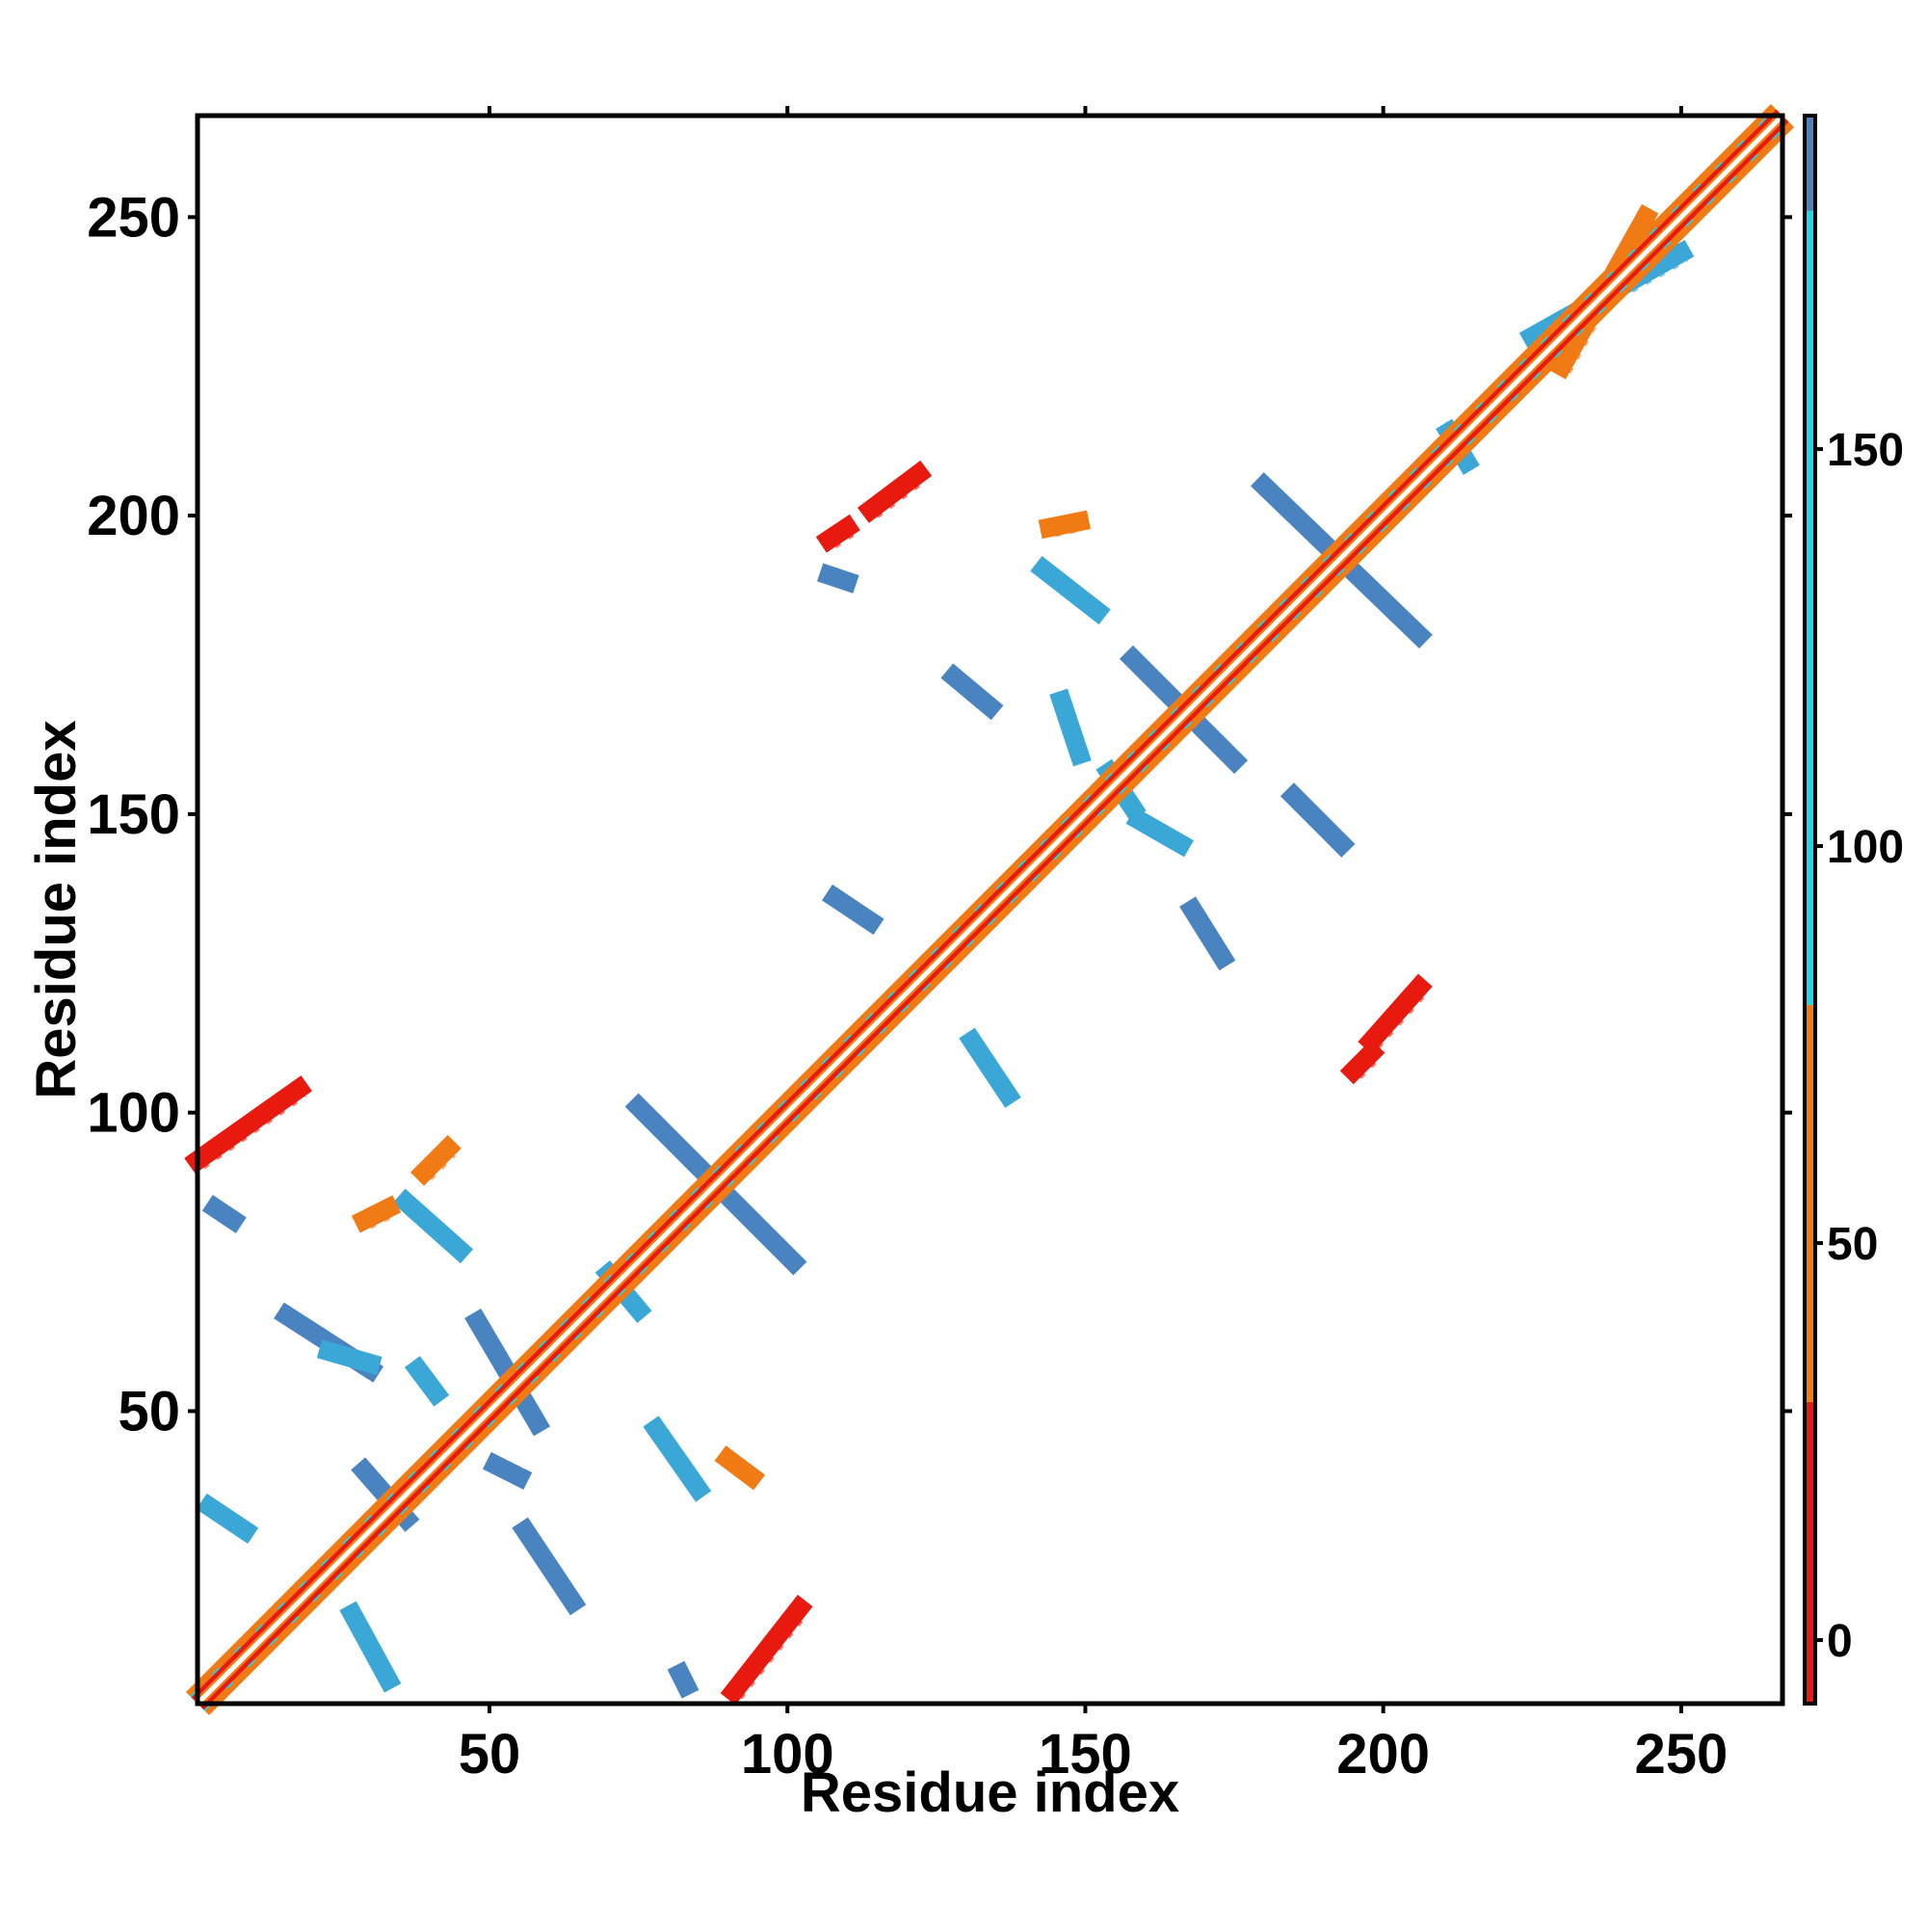  I want to click on x-axis-ticks: 50 100 150 200 250, so click(1093, 1745).